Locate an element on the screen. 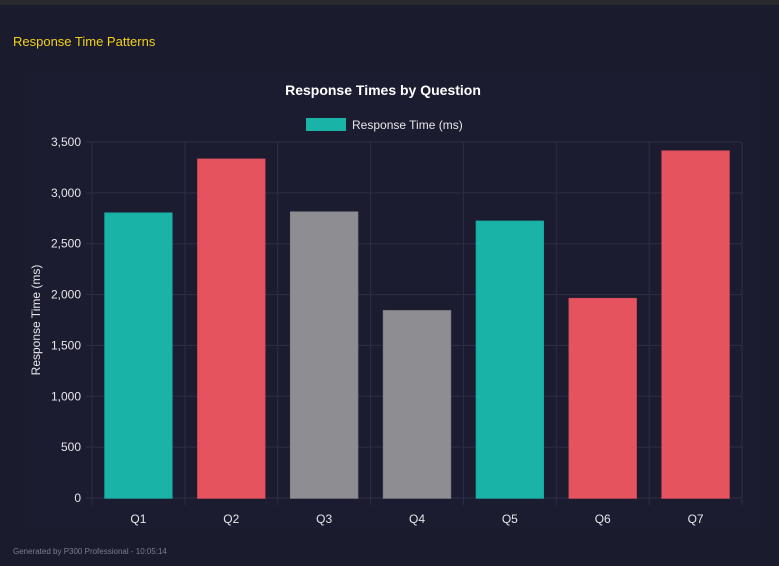  bar-q6 is located at coordinates (602, 398).